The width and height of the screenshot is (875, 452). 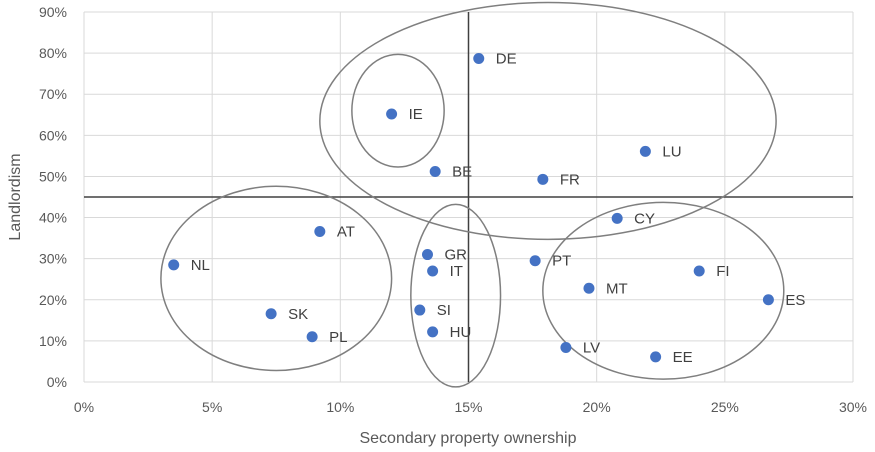 I want to click on data-point-at, so click(x=320, y=232).